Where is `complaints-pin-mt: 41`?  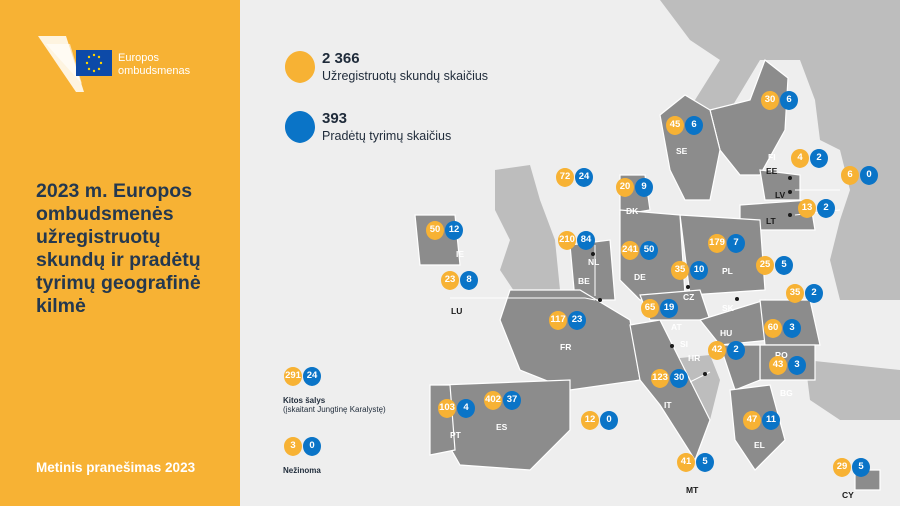 complaints-pin-mt: 41 is located at coordinates (686, 466).